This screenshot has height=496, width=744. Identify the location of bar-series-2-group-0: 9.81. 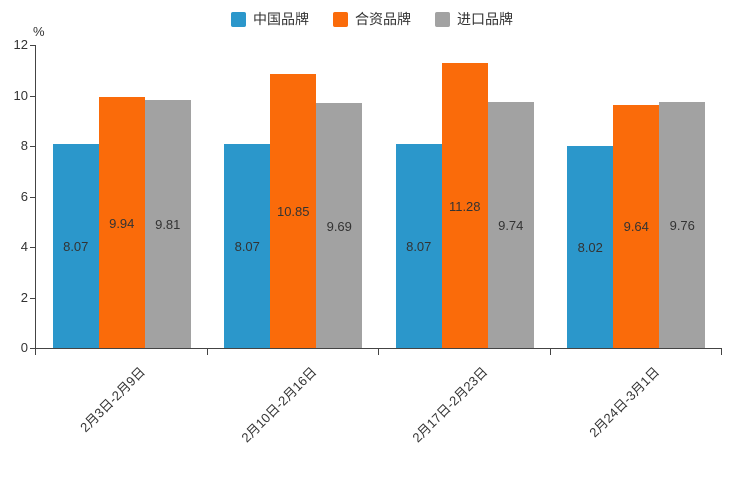
(167, 224).